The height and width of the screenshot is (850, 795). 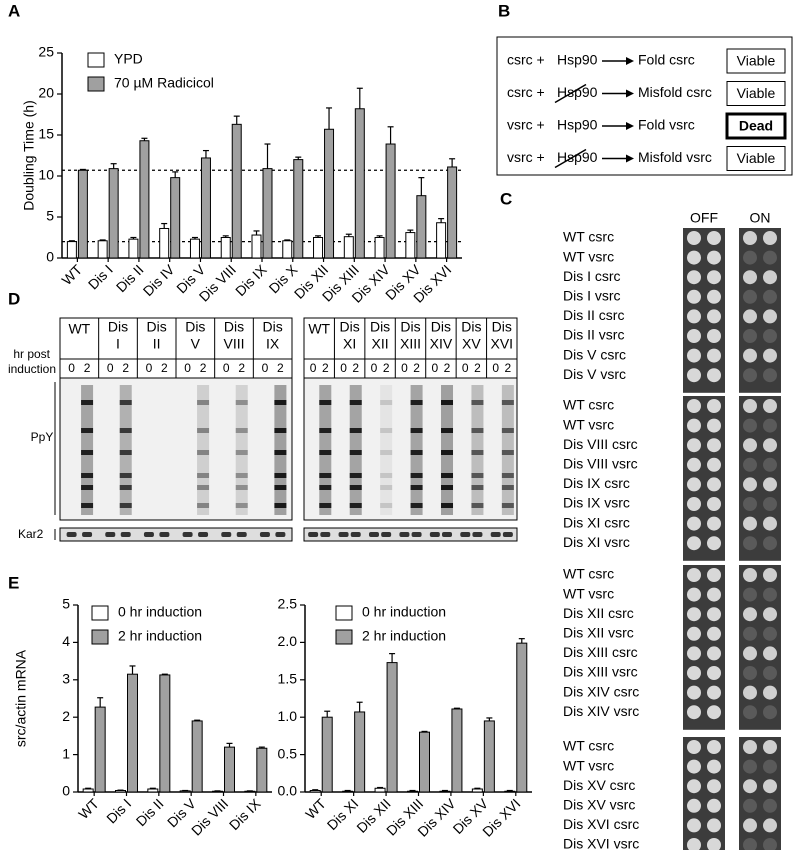 I want to click on strain-label: Dis XVI vsrc, so click(x=601, y=843).